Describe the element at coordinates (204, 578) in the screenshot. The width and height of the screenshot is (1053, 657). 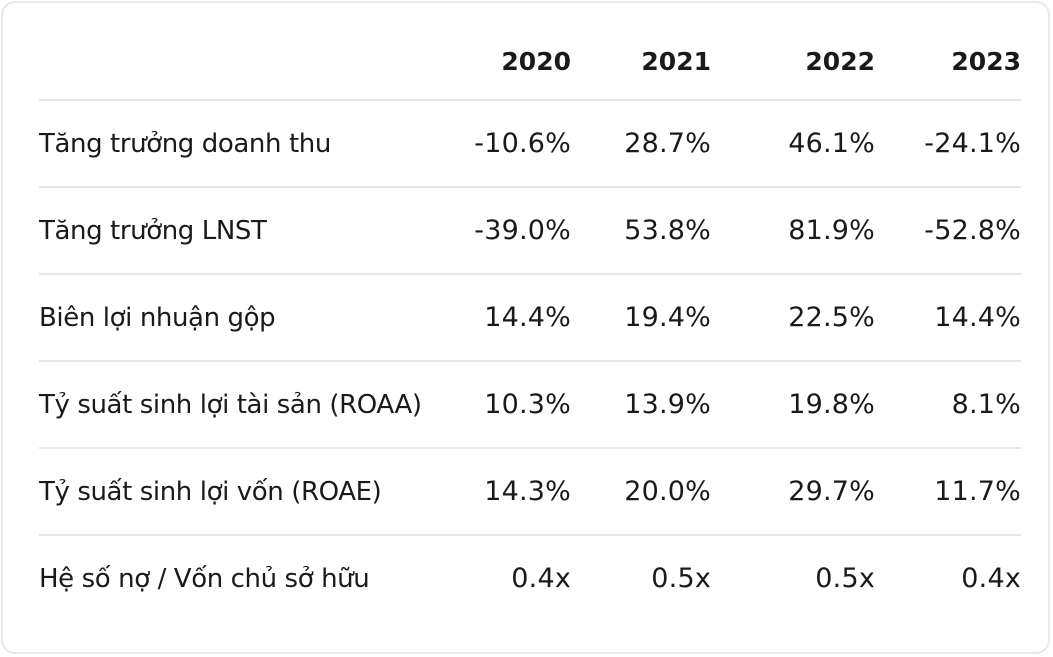
I see `row-label: Hệ số nợ / Vốn chủ sở hữu` at that location.